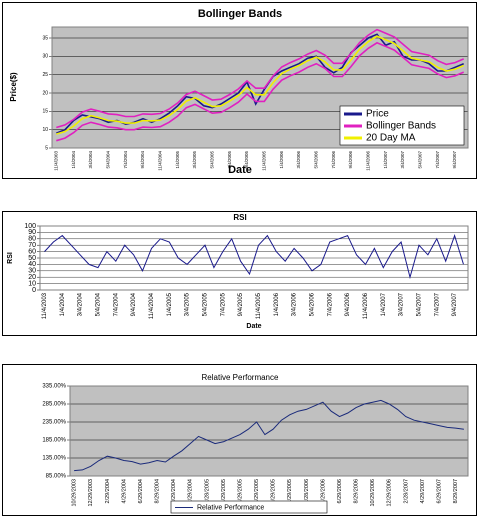 Image resolution: width=480 pixels, height=518 pixels. Describe the element at coordinates (34, 290) in the screenshot. I see `y-tick-label: 0` at that location.